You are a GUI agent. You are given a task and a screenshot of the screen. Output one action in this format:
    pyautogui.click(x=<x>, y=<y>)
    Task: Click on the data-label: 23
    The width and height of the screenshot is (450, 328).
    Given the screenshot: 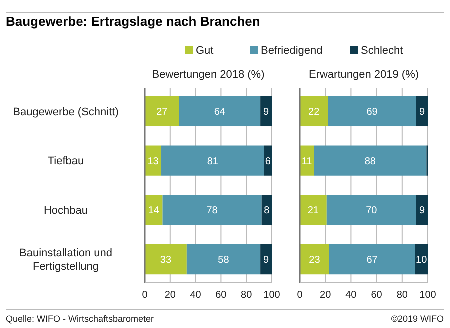 What is the action you would take?
    pyautogui.click(x=315, y=260)
    